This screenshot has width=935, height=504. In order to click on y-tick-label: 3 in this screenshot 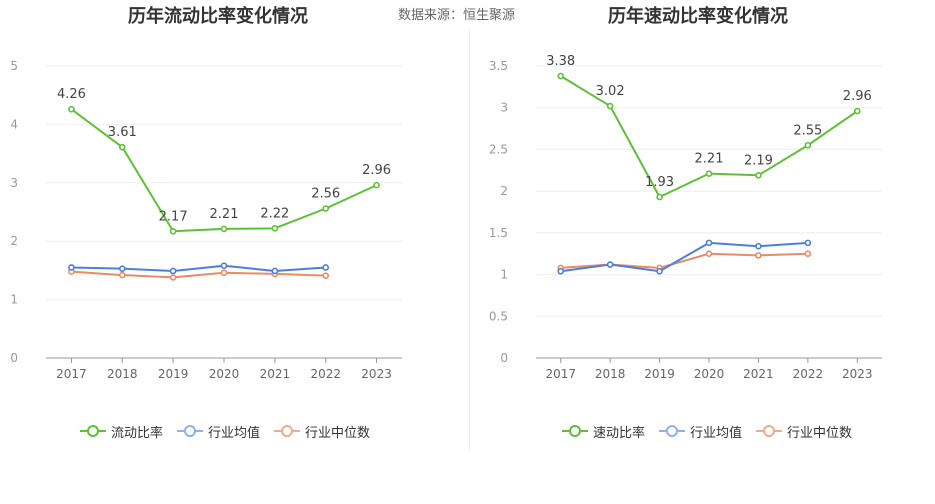, I will do `click(14, 183)`.